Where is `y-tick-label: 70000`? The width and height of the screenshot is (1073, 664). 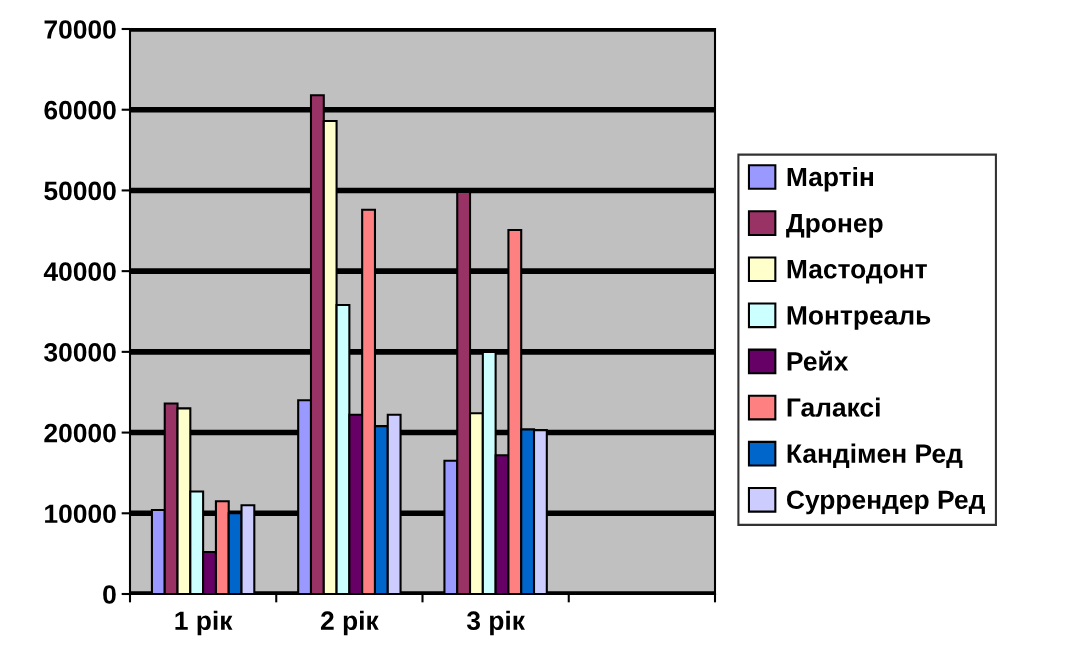
y-tick-label: 70000 is located at coordinates (80, 29).